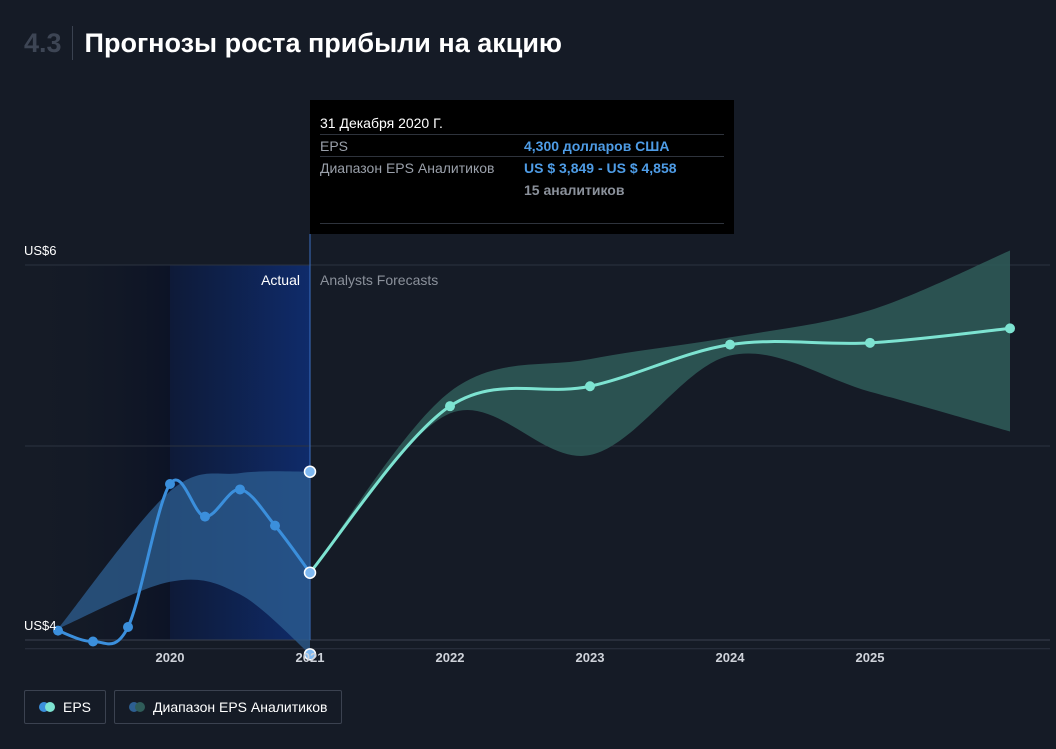 The image size is (1056, 749). What do you see at coordinates (450, 657) in the screenshot?
I see `x-tick-label: 2022` at bounding box center [450, 657].